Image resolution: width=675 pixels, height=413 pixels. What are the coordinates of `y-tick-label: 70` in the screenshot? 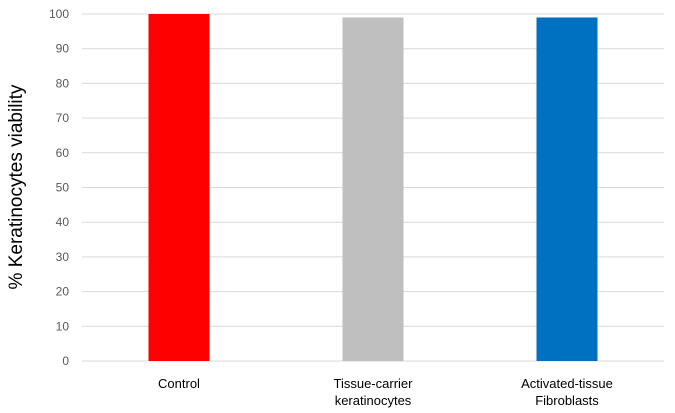 It's located at (63, 118).